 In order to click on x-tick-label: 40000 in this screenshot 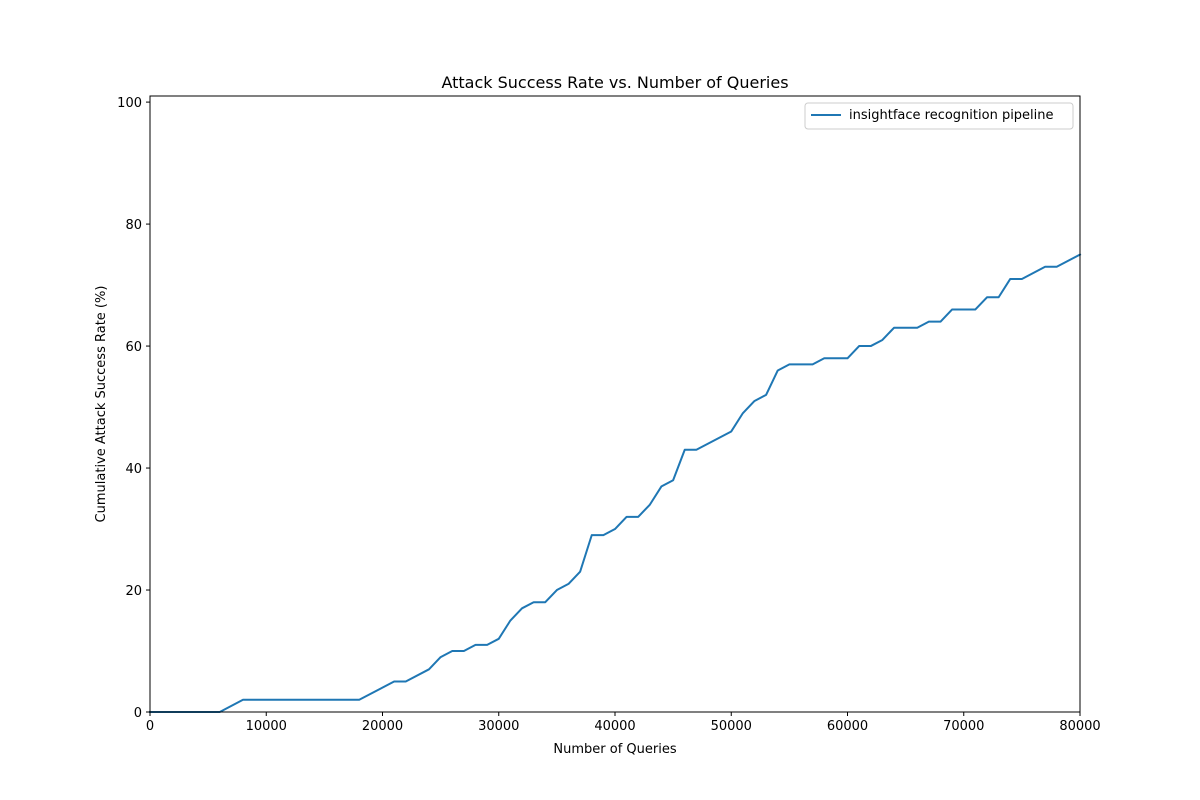, I will do `click(614, 726)`.